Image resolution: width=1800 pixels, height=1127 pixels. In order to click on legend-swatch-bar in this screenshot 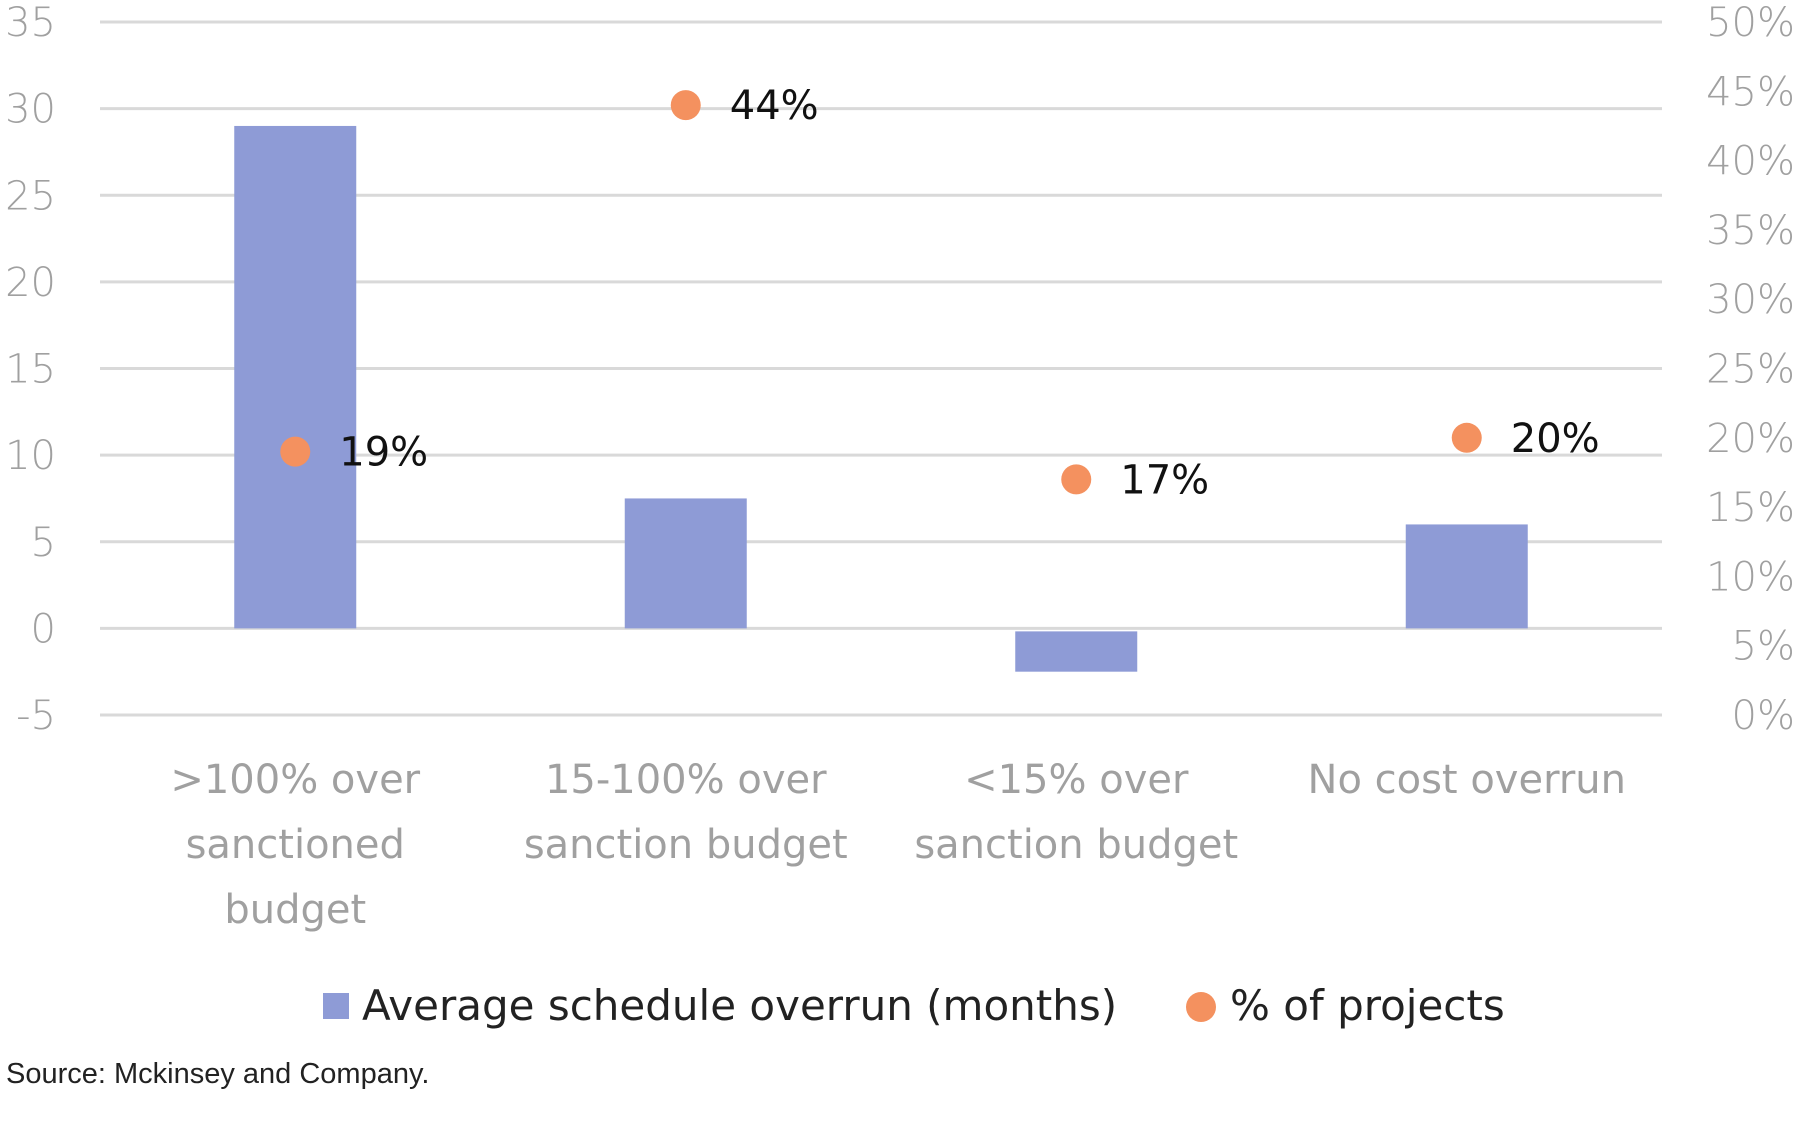, I will do `click(336, 1006)`.